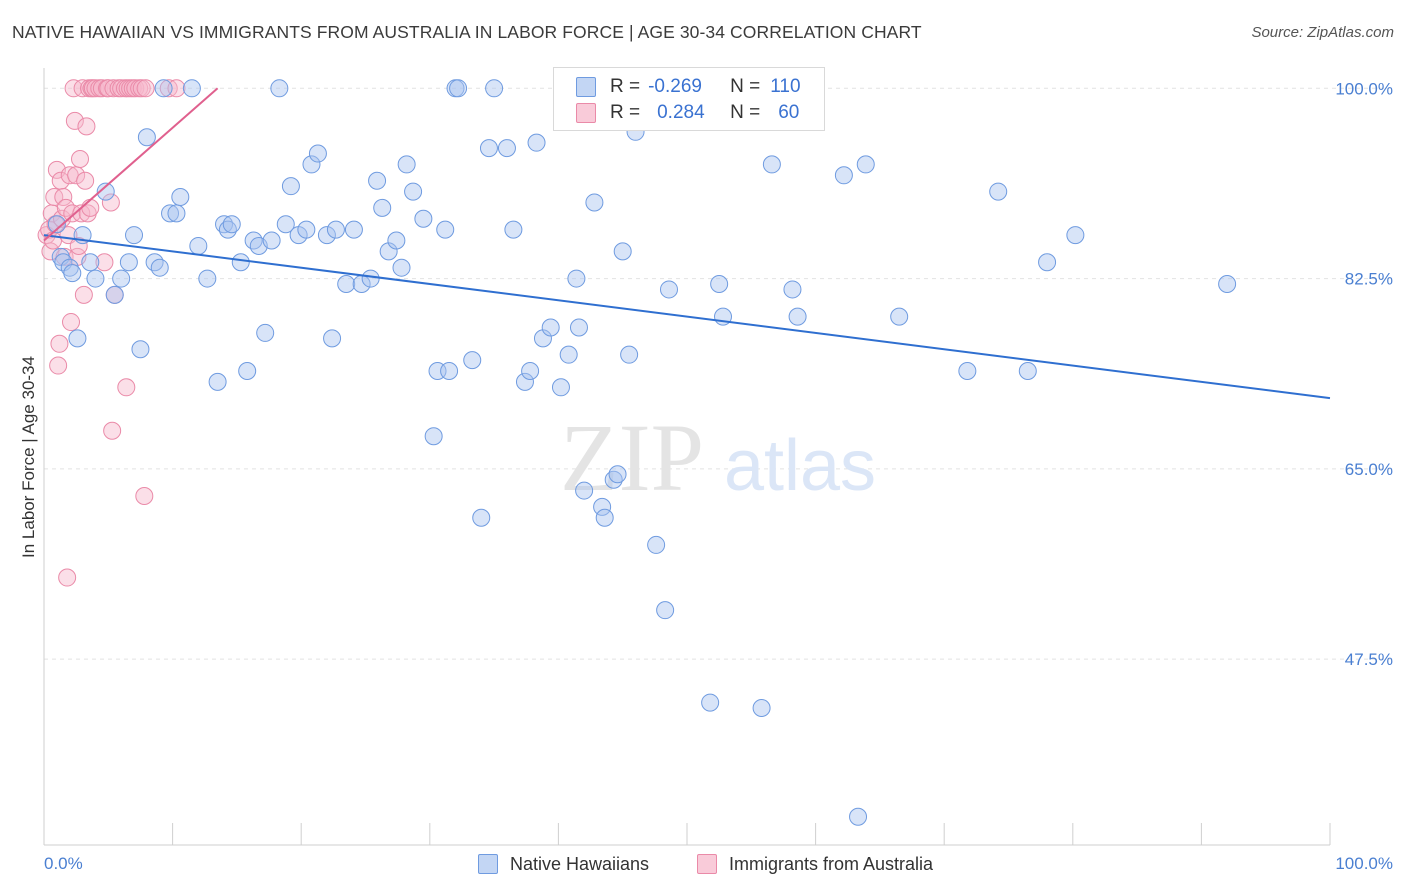  Describe the element at coordinates (586, 87) in the screenshot. I see `legend-swatch-blue` at that location.